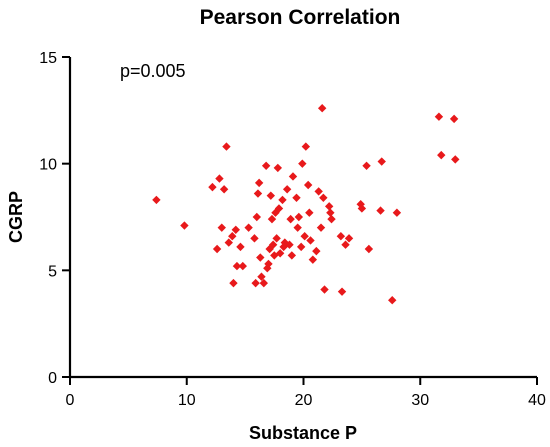 This screenshot has height=447, width=550. I want to click on x-tick-label: 0, so click(70, 400).